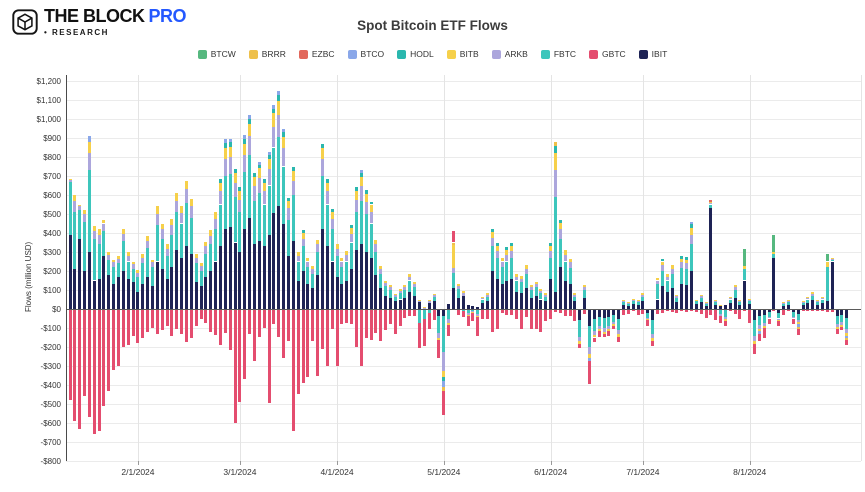  Describe the element at coordinates (216, 54) in the screenshot. I see `legend-item-BTCW: BTCW` at that location.